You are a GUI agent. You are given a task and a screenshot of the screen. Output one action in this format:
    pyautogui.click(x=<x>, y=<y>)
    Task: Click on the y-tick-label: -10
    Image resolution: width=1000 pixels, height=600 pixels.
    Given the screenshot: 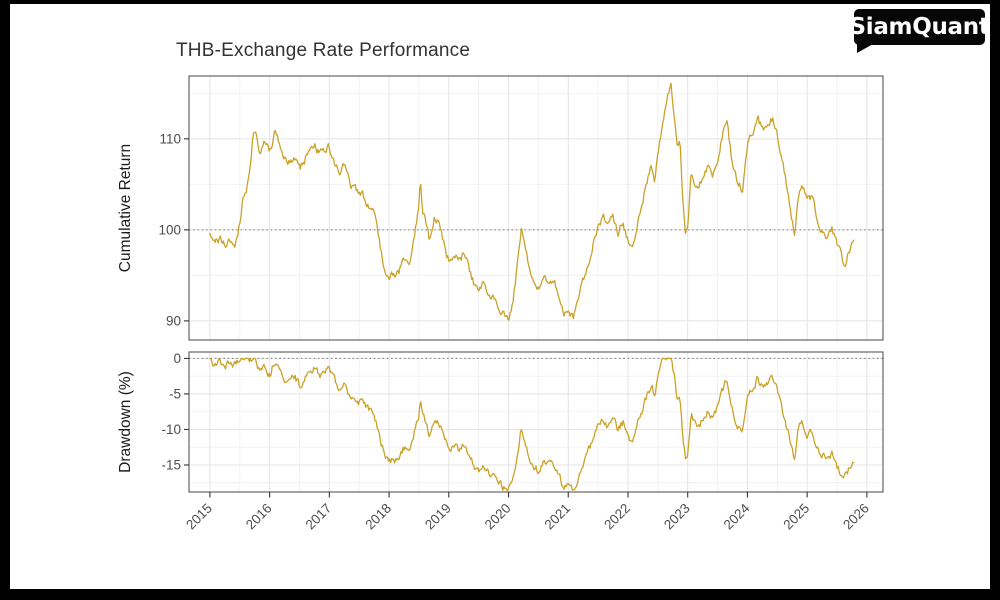 What is the action you would take?
    pyautogui.click(x=171, y=429)
    